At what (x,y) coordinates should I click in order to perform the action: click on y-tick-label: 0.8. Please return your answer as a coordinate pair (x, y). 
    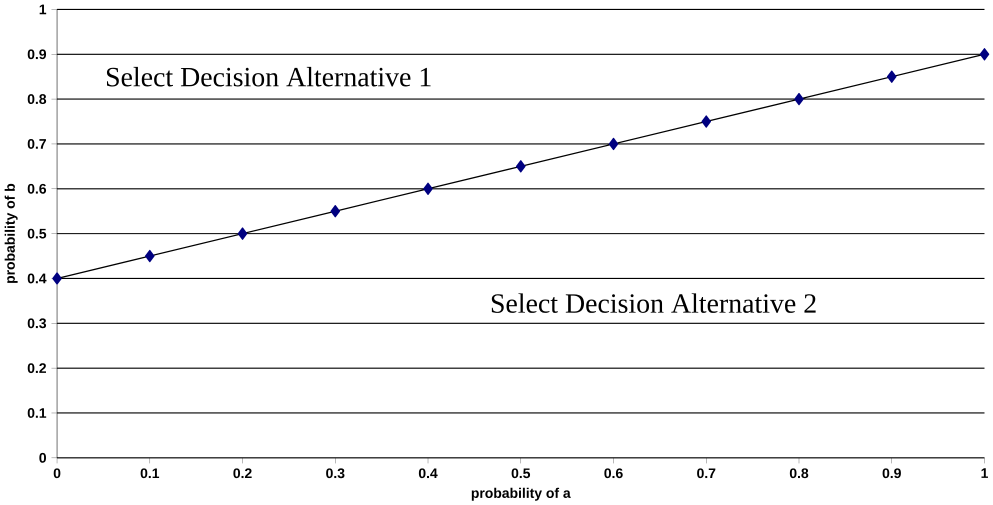
    Looking at the image, I should click on (37, 99).